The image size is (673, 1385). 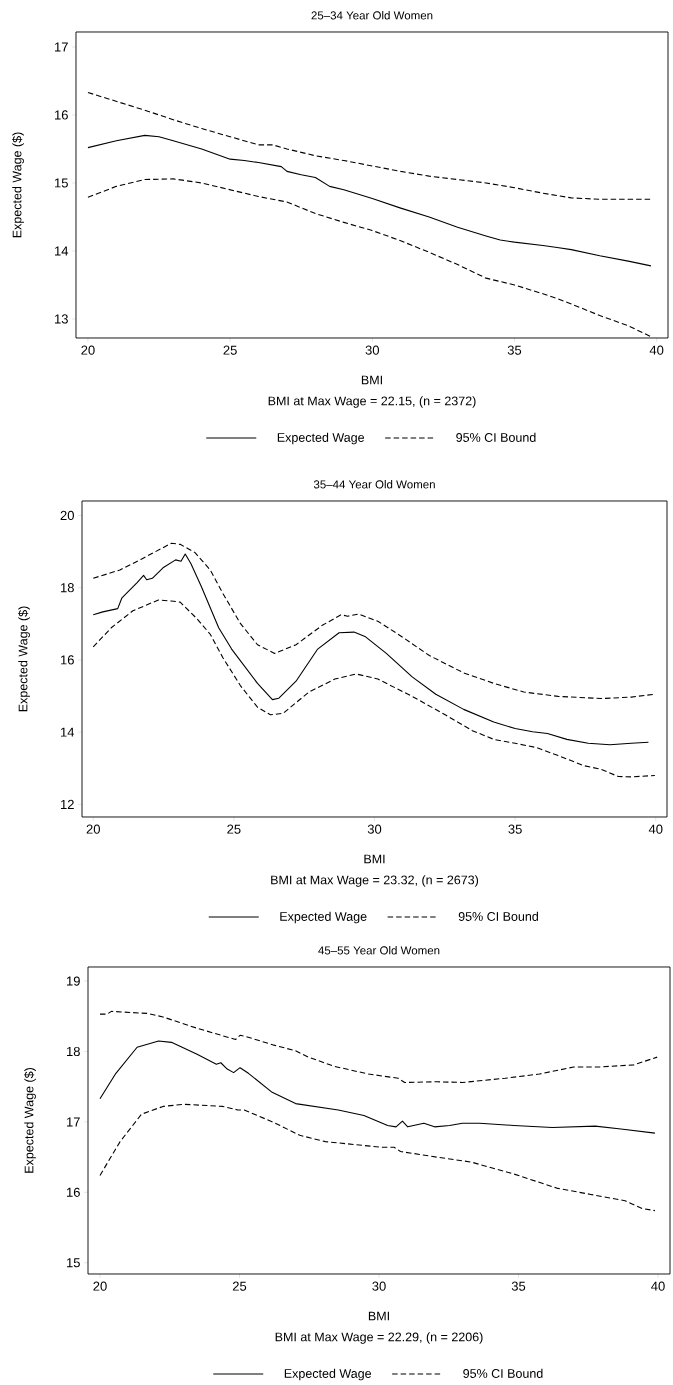 I want to click on chart-title: 35–44 Year Old Women, so click(x=374, y=484).